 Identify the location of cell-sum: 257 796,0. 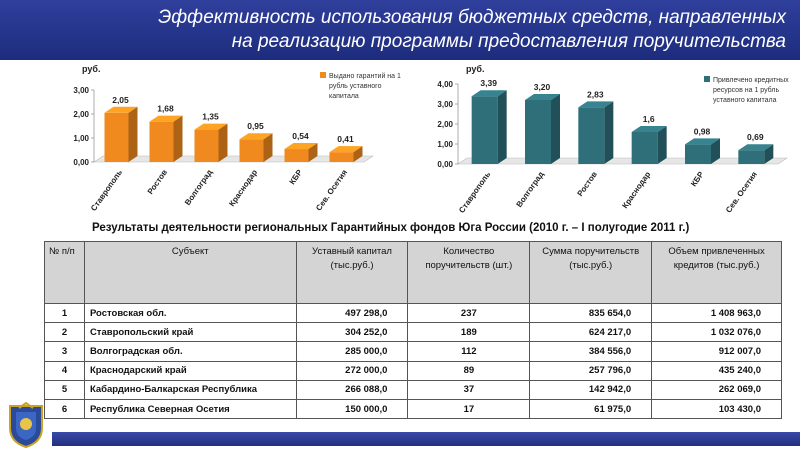
(591, 370).